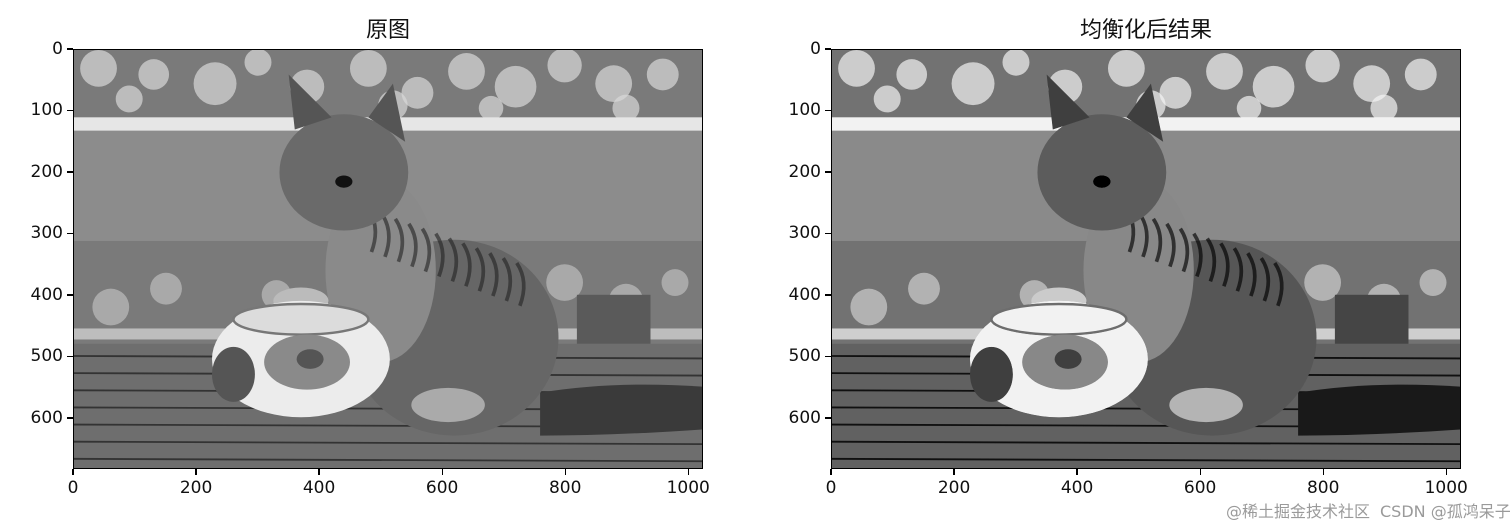  What do you see at coordinates (1145, 112) in the screenshot?
I see `kitten-ear-right` at bounding box center [1145, 112].